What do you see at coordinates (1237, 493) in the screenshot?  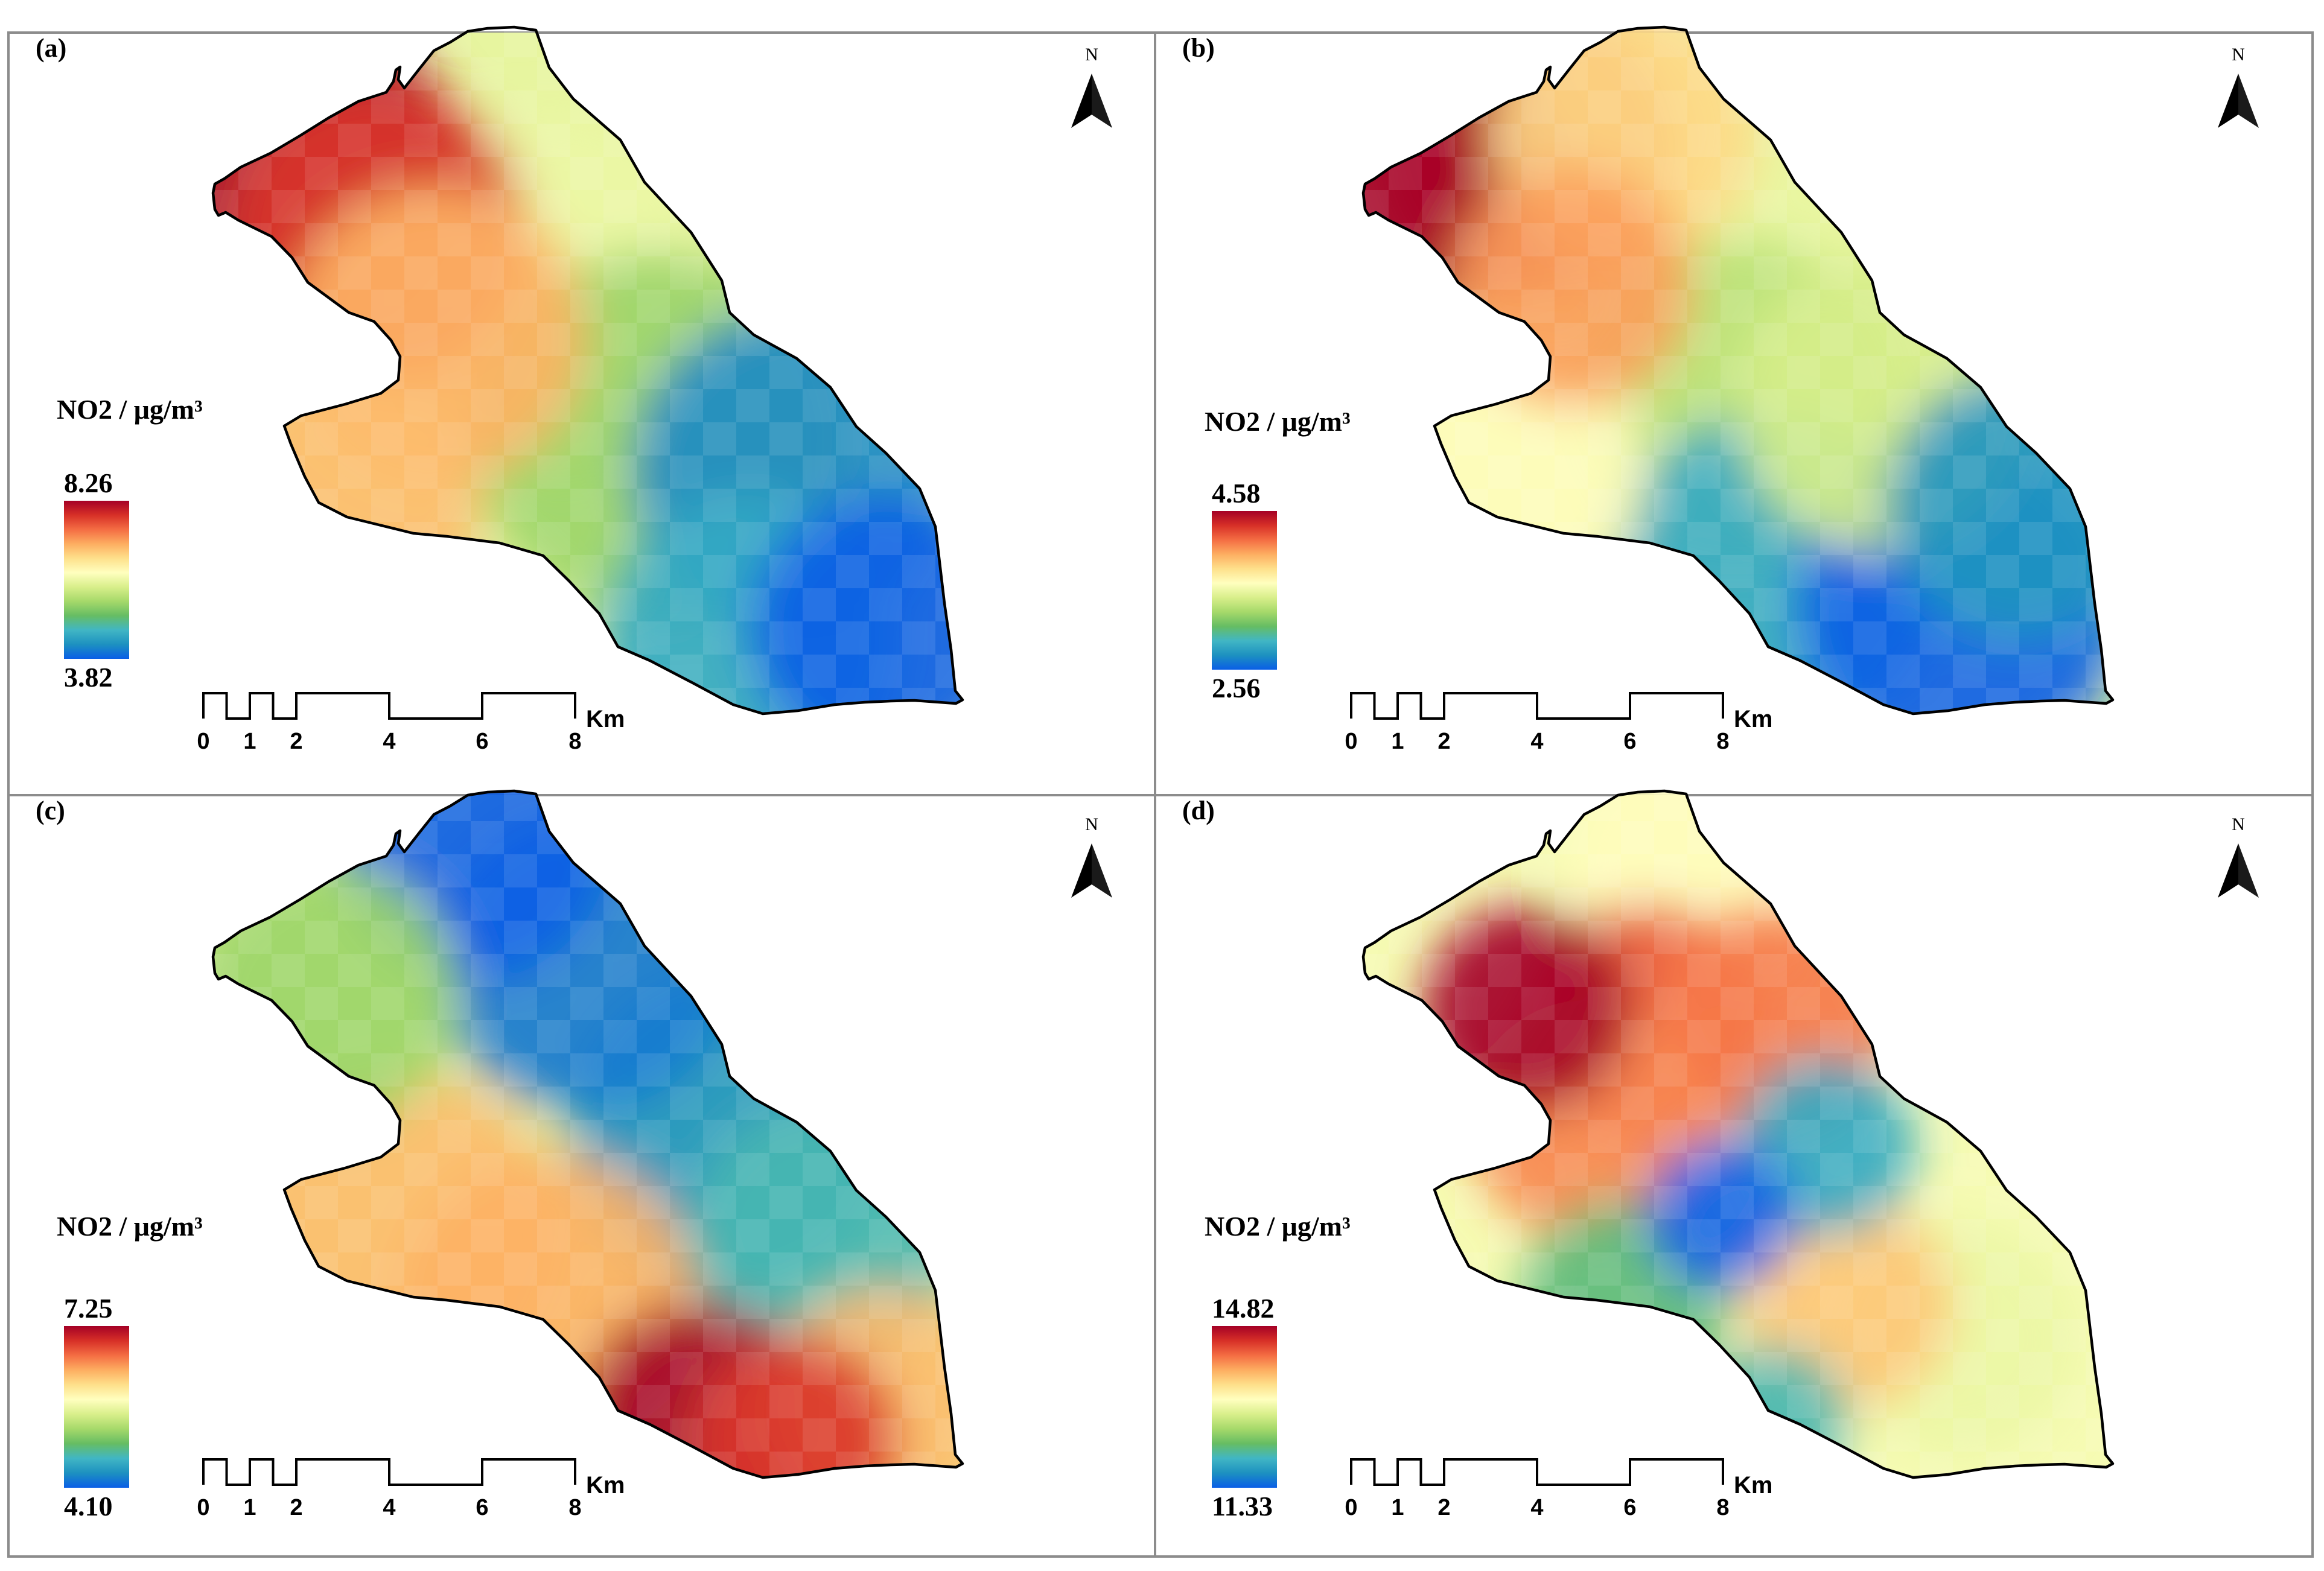 I see `legend-max-value: 4.58` at bounding box center [1237, 493].